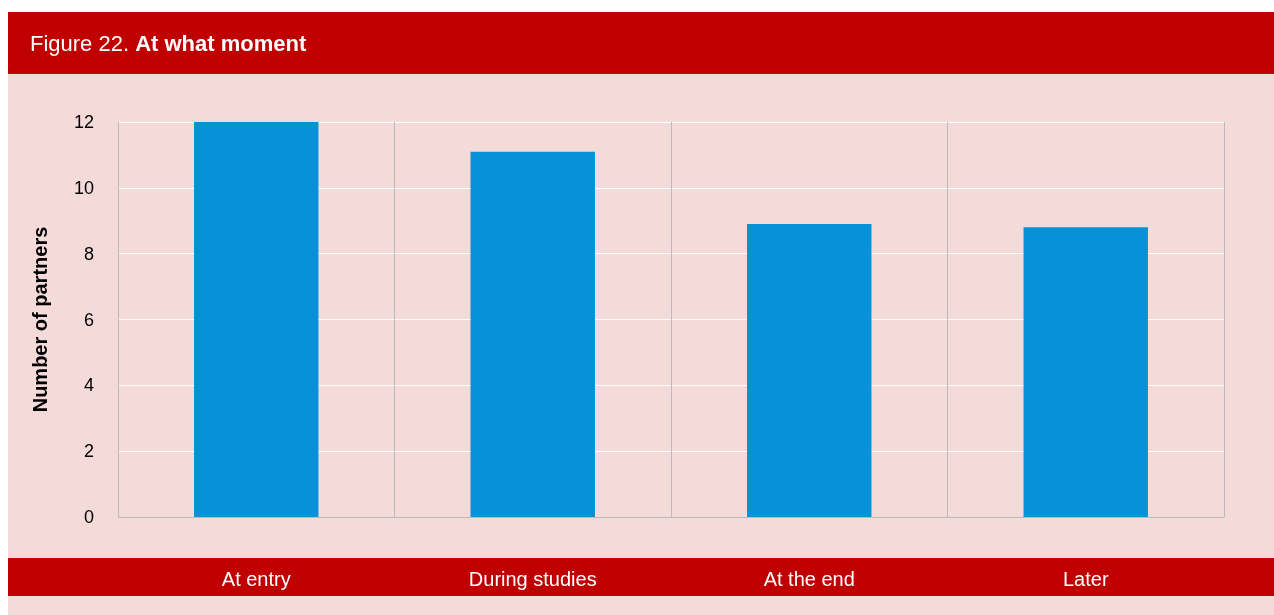 This screenshot has width=1274, height=615. Describe the element at coordinates (256, 579) in the screenshot. I see `x-tick-label: At entry` at that location.